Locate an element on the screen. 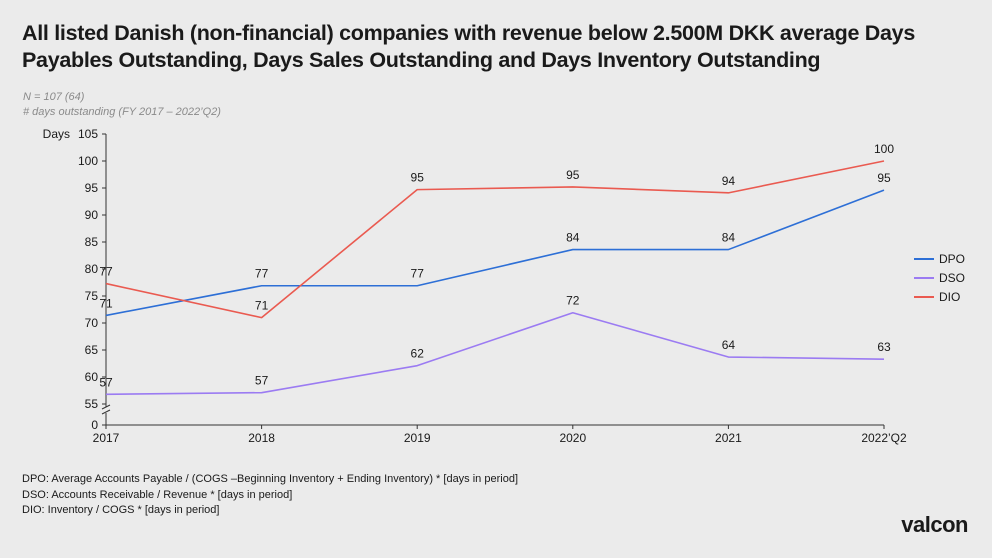 The width and height of the screenshot is (992, 558). x-tick-label: 2019 is located at coordinates (417, 438).